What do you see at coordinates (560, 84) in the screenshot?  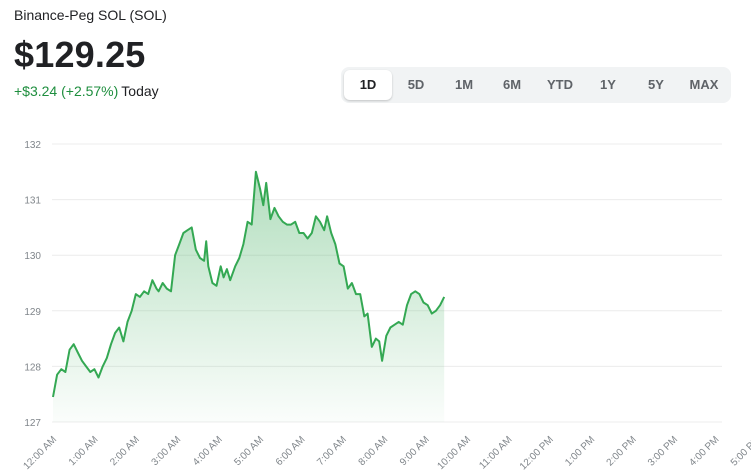 I see `range-ytd-button: YTD` at bounding box center [560, 84].